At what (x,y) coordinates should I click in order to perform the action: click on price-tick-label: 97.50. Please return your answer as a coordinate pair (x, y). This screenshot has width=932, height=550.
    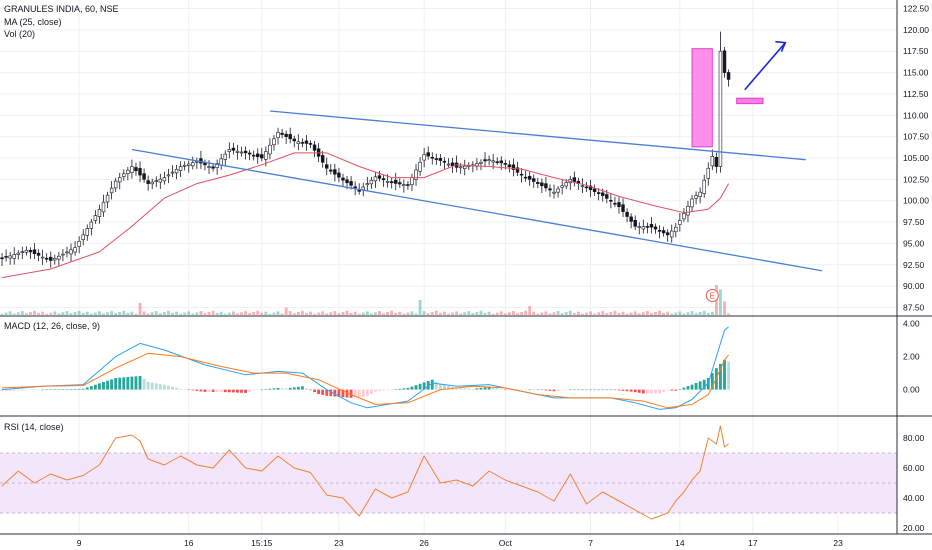
    Looking at the image, I should click on (914, 222).